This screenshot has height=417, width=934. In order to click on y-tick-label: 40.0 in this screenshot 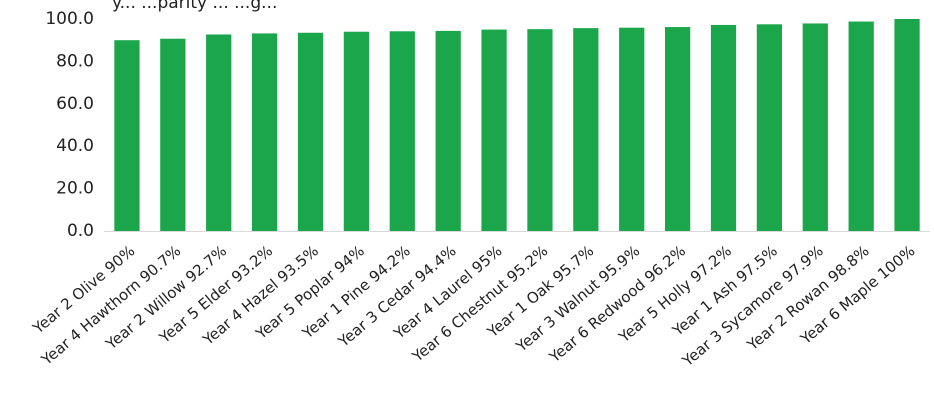, I will do `click(75, 146)`.